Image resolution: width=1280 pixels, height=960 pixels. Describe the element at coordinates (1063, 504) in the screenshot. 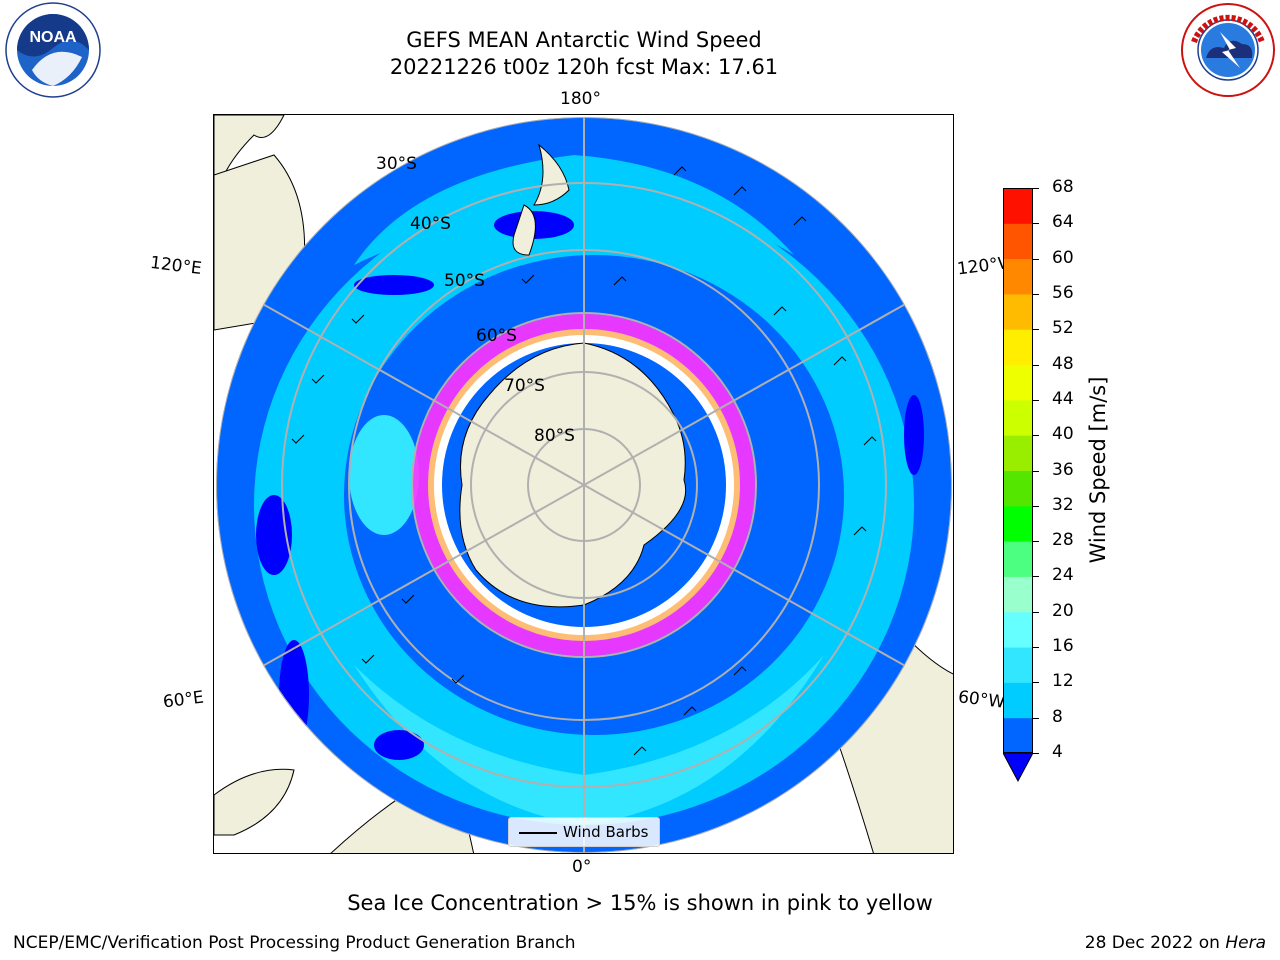

I see `colorbar-tick-label: 32` at that location.